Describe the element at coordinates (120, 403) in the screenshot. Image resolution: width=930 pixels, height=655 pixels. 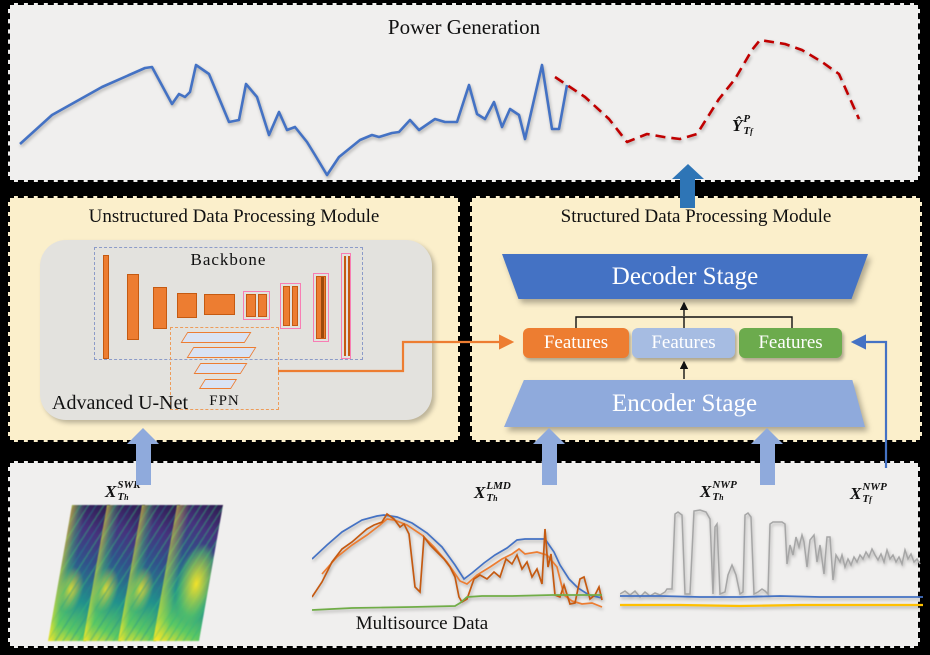
I see `advanced-unet-label: Advanced U-Net` at that location.